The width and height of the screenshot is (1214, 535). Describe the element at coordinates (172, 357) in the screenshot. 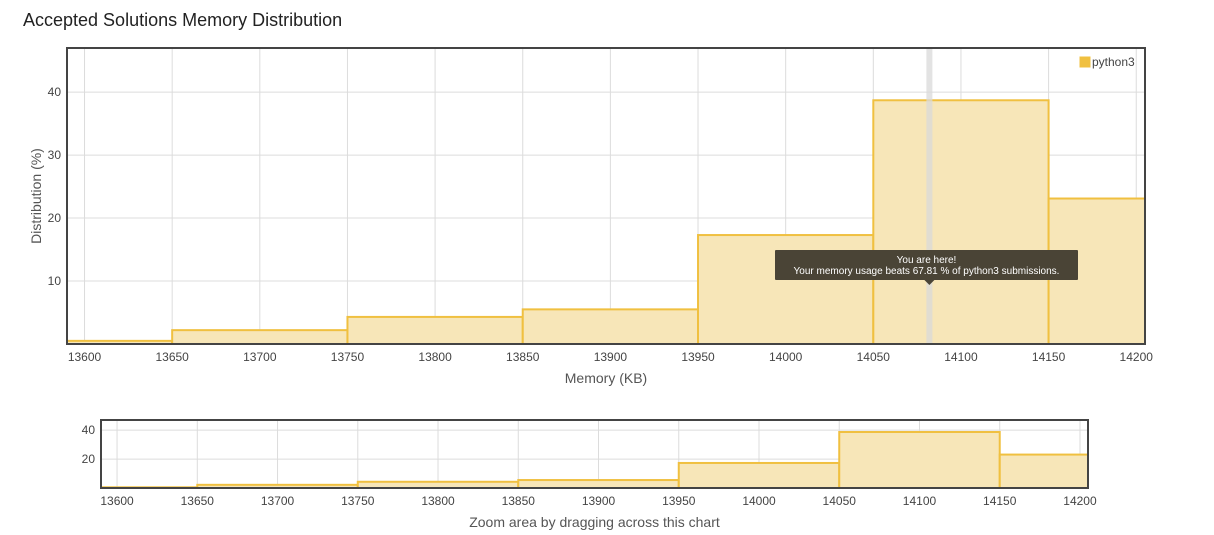

I see `x-tick-label: 13650` at that location.